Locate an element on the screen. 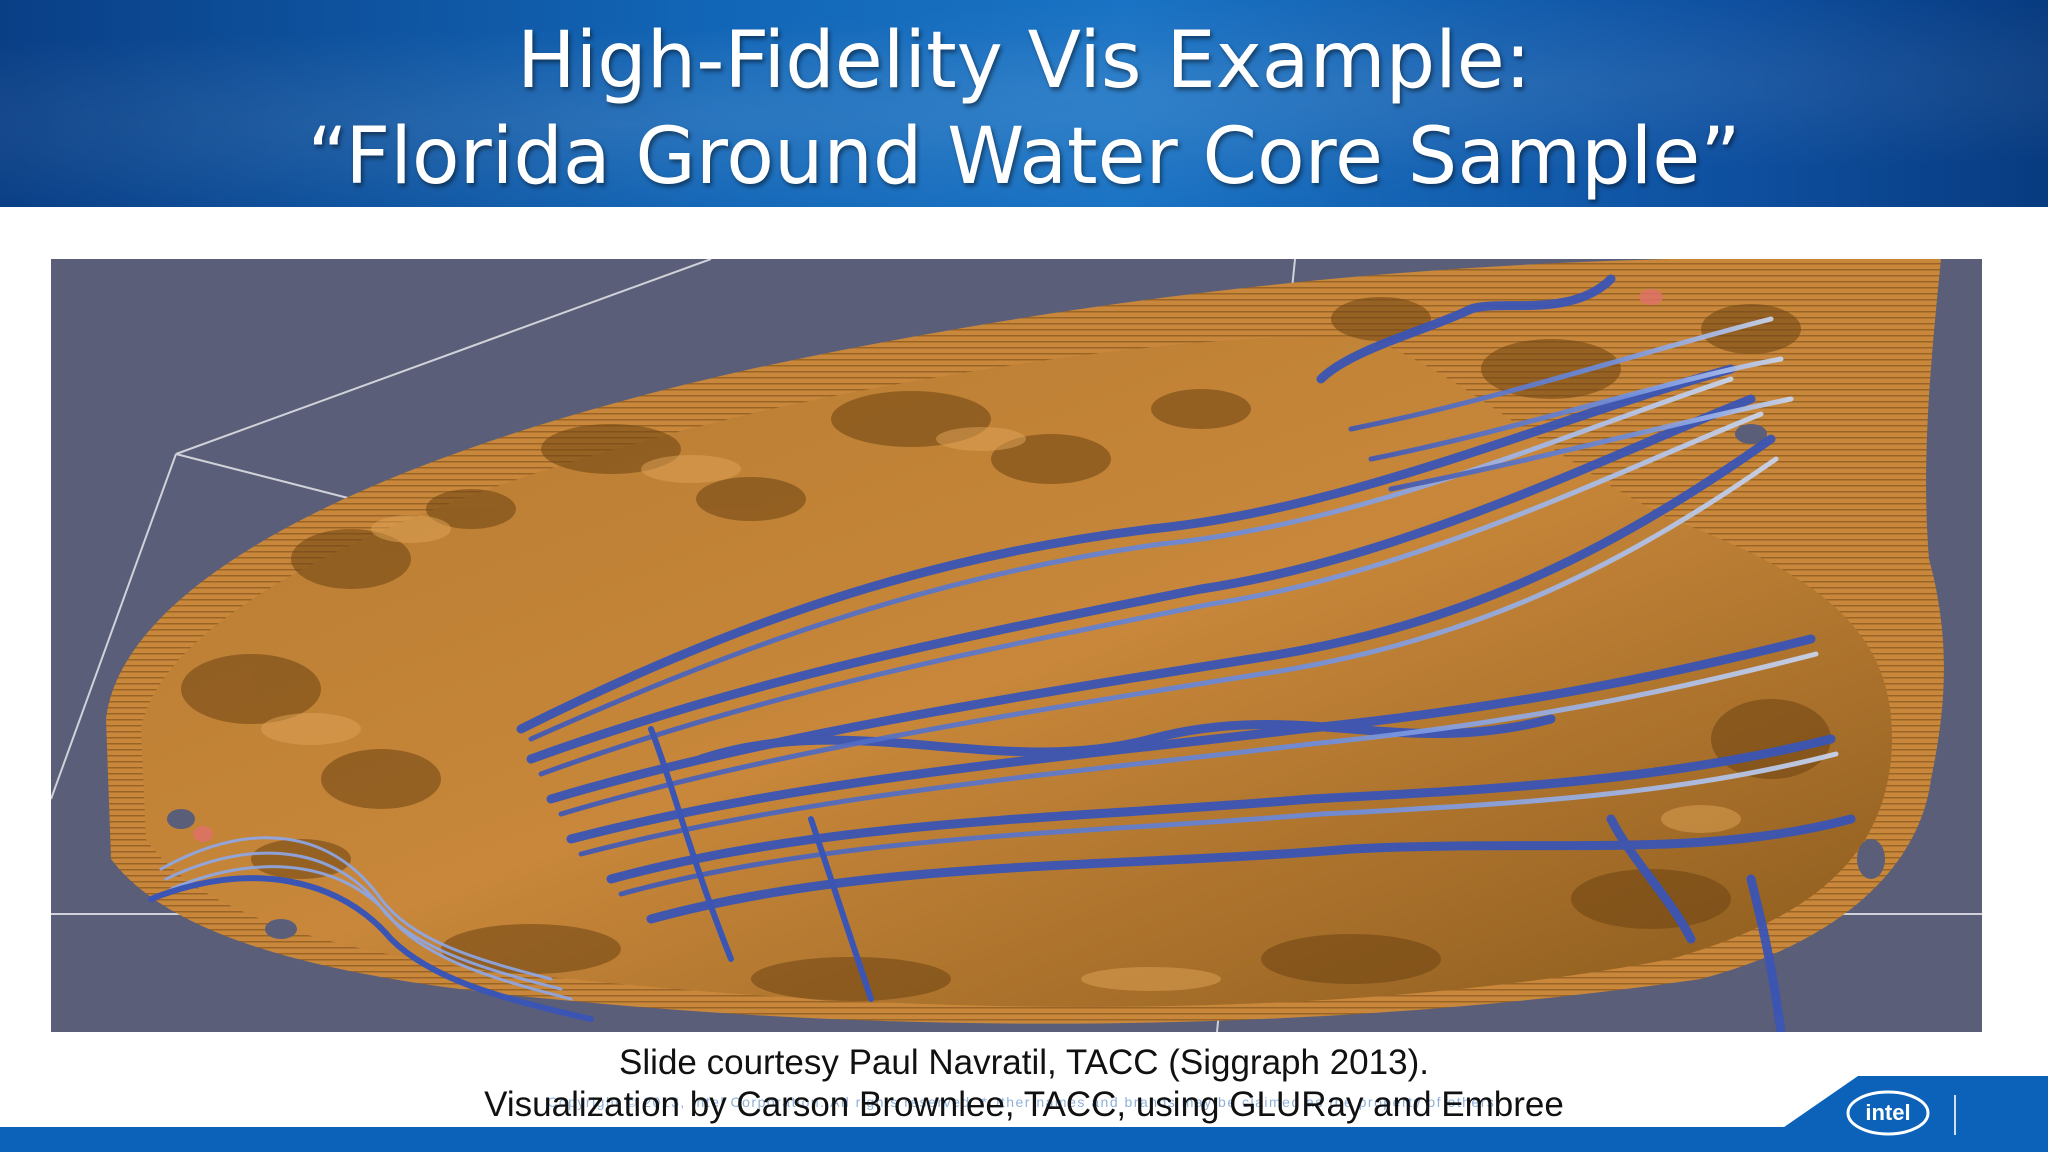 The width and height of the screenshot is (2048, 1152). slide-title-line-2: “Florida Ground Water Core Sample” is located at coordinates (1024, 157).